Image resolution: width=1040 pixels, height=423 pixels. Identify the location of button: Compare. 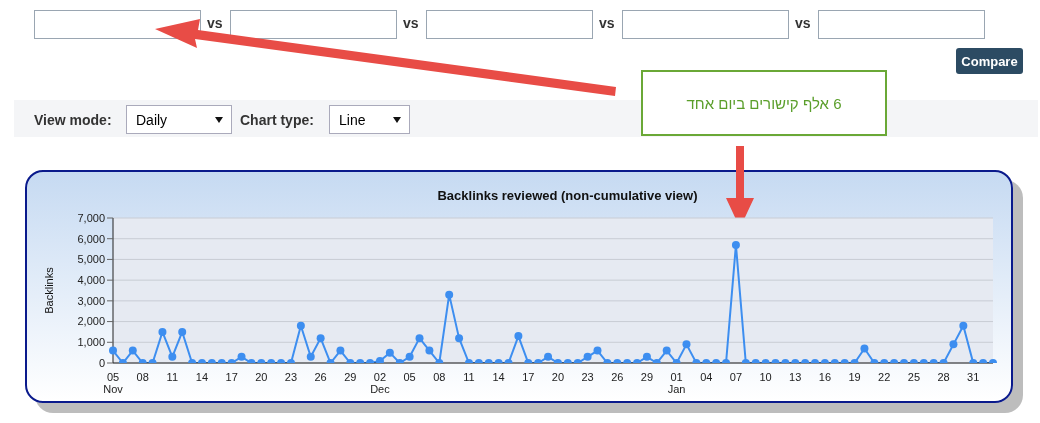
(989, 61).